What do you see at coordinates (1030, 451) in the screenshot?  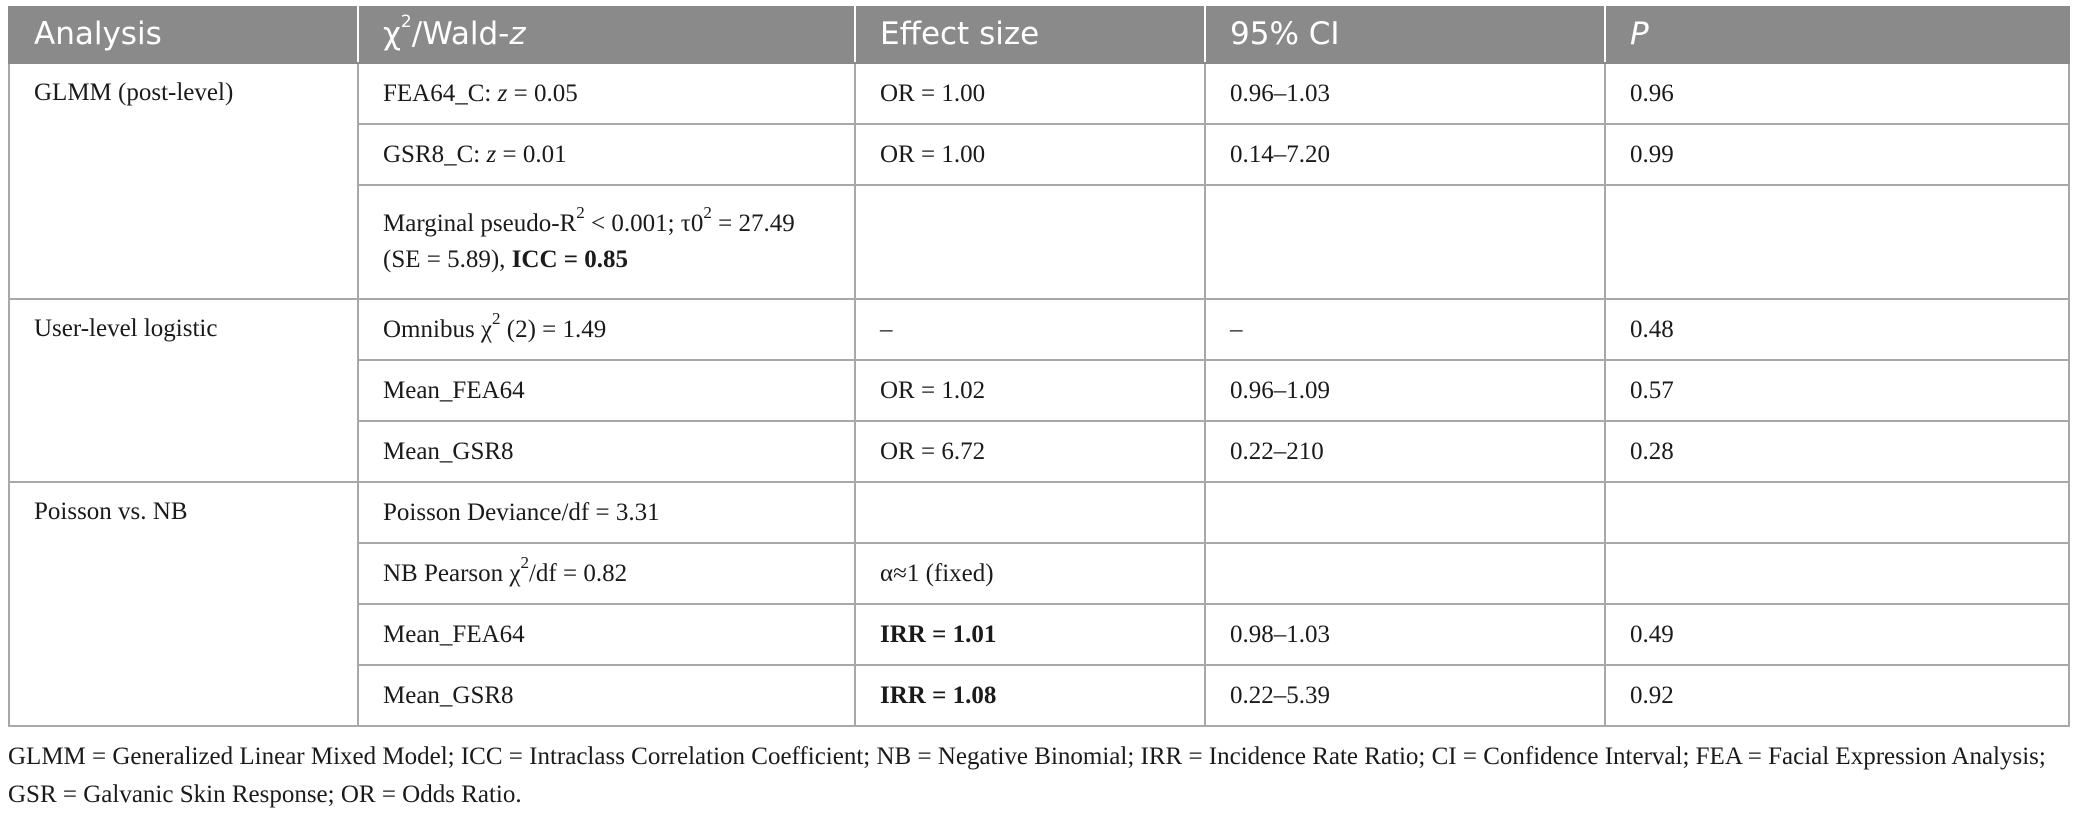 I see `cell-effect: OR = 6.72` at bounding box center [1030, 451].